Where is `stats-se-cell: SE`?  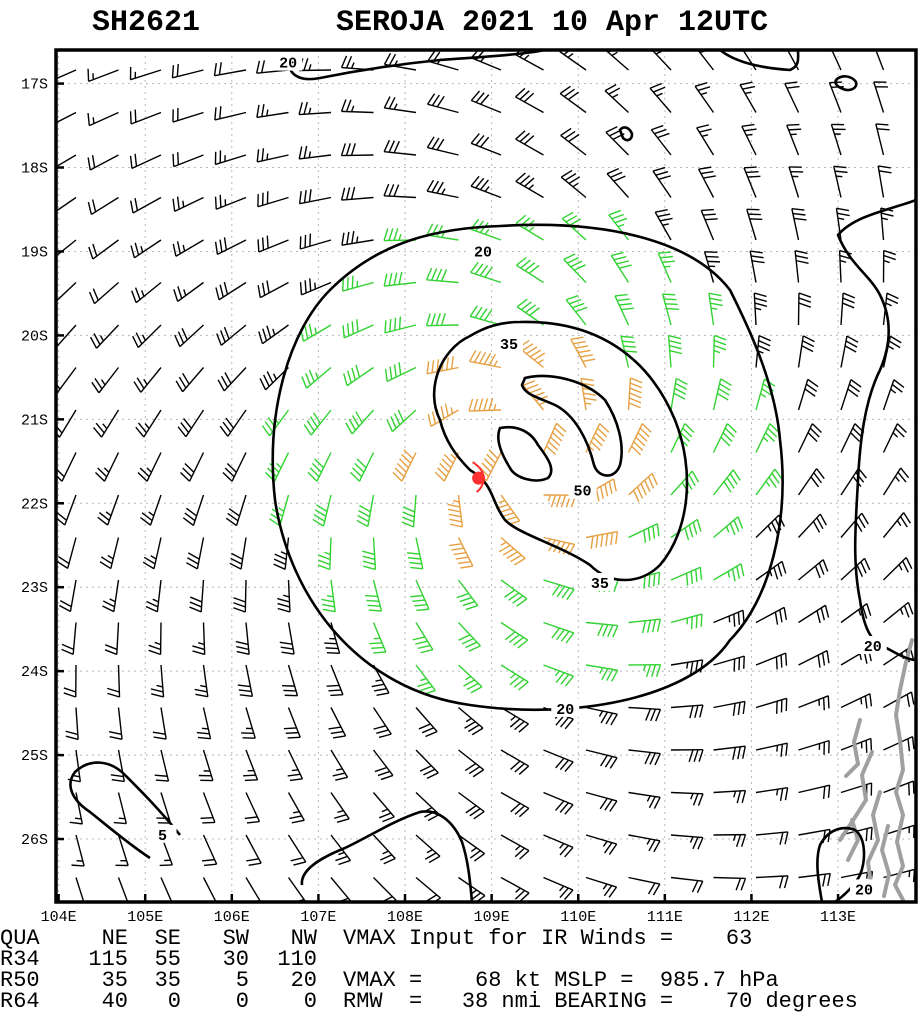 stats-se-cell: SE is located at coordinates (168, 938).